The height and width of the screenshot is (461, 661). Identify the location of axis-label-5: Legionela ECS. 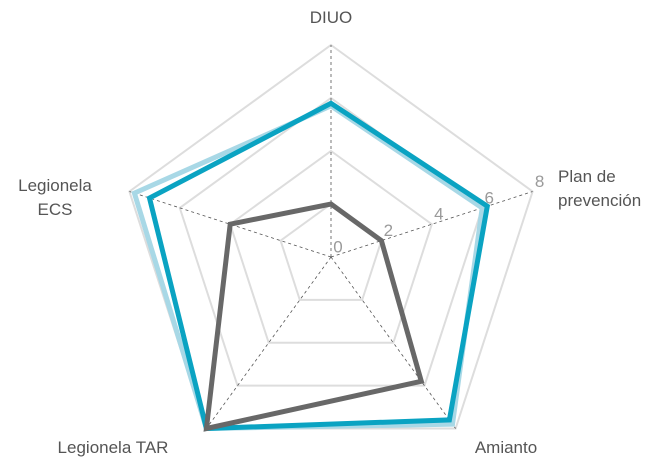
(55, 197).